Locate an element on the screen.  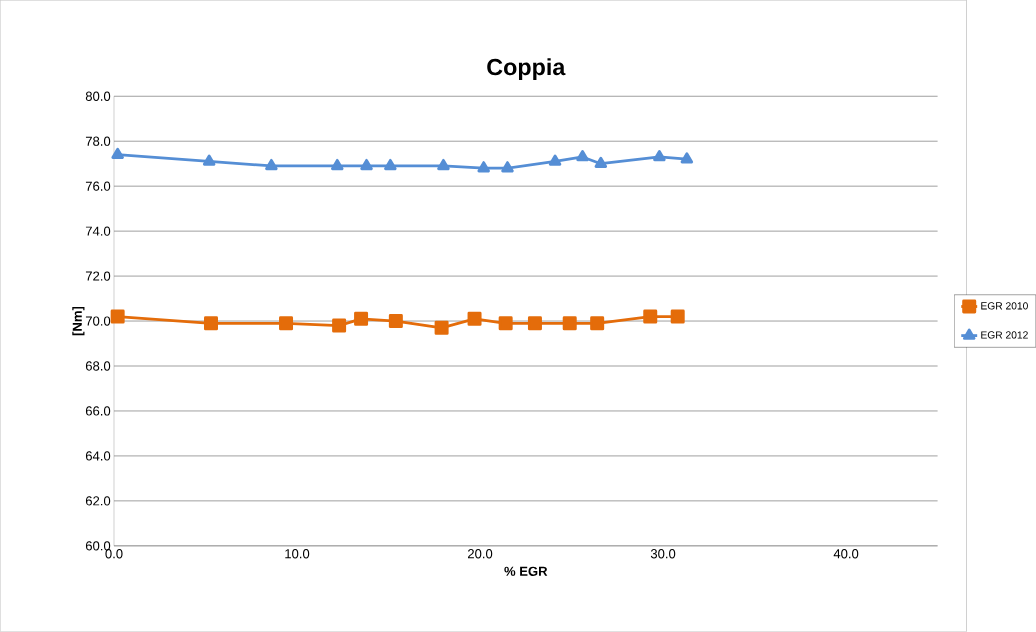
y-tick-label: 62.0 is located at coordinates (98, 501).